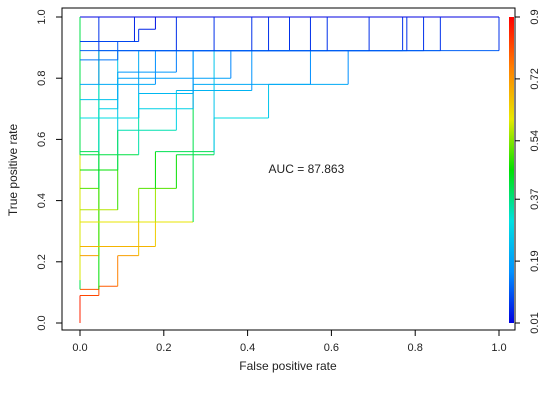  I want to click on x-axis: 0.0 0.2 0.4 0.6 0.8 1.0, so click(289, 341).